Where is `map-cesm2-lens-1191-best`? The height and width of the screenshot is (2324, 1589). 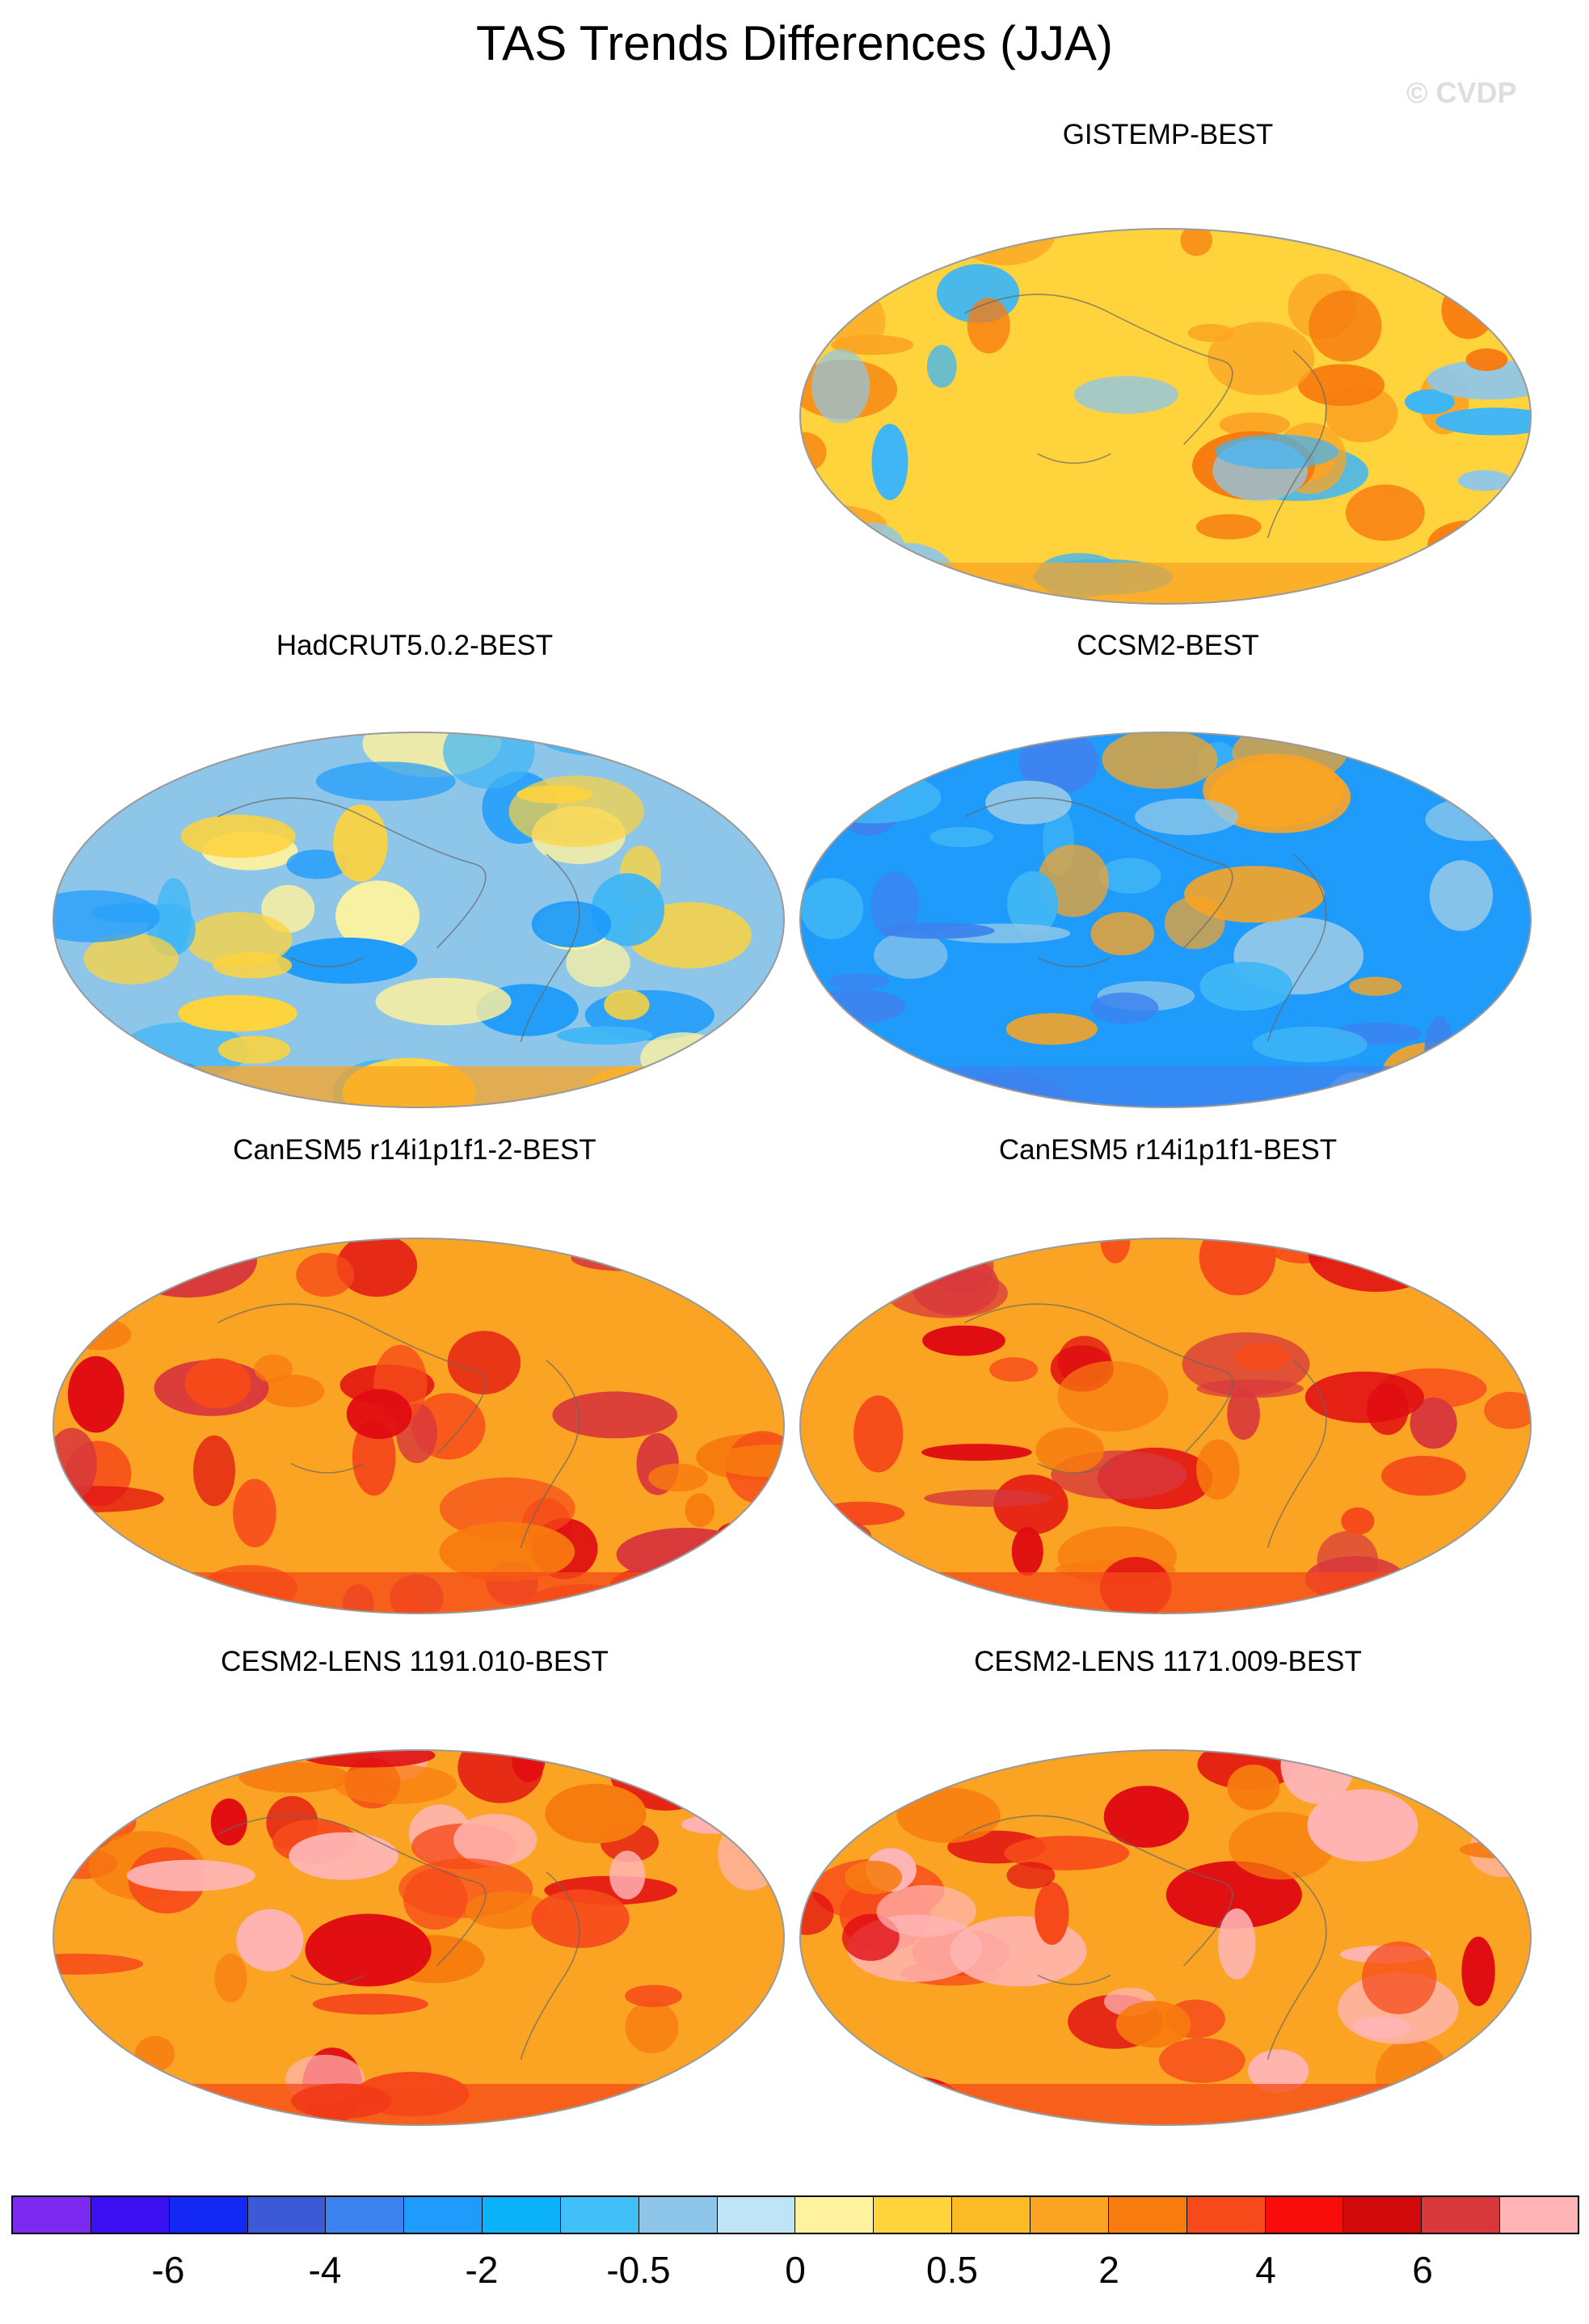
map-cesm2-lens-1191-best is located at coordinates (419, 1938).